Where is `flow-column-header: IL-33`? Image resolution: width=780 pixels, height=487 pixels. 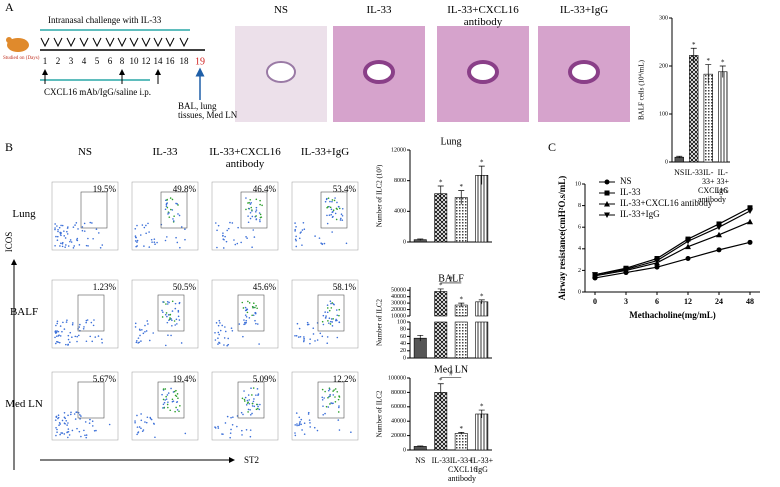
flow-column-header: IL-33 is located at coordinates (165, 152).